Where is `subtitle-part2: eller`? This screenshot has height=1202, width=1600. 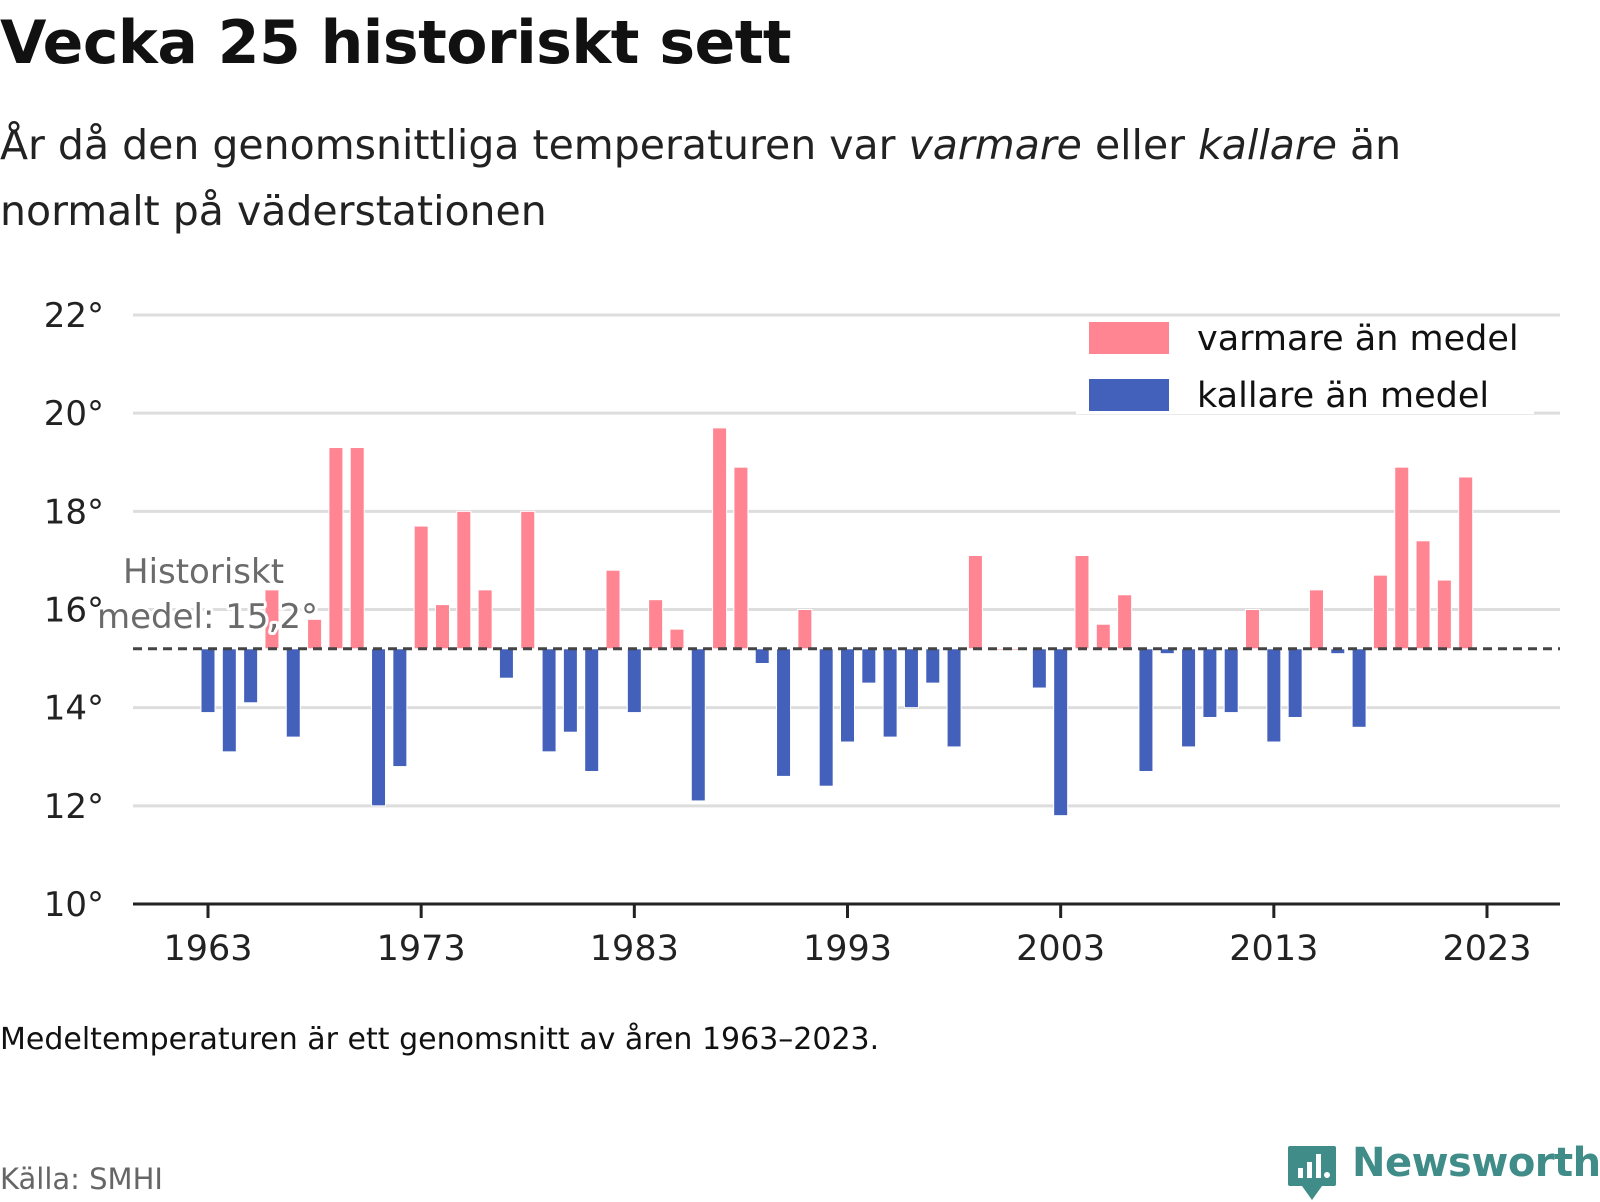 subtitle-part2: eller is located at coordinates (1140, 145).